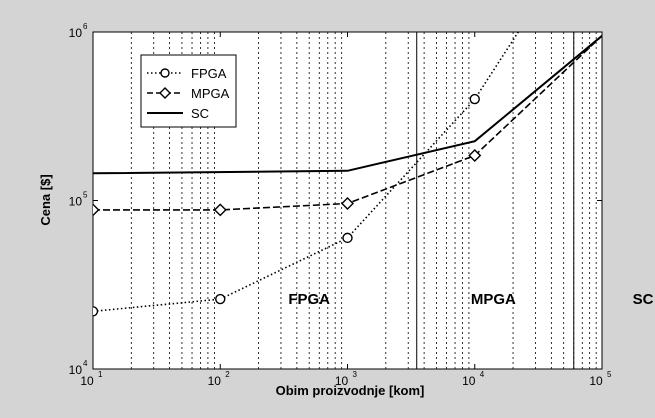 This screenshot has height=418, width=655. I want to click on region-label: FPGA, so click(309, 299).